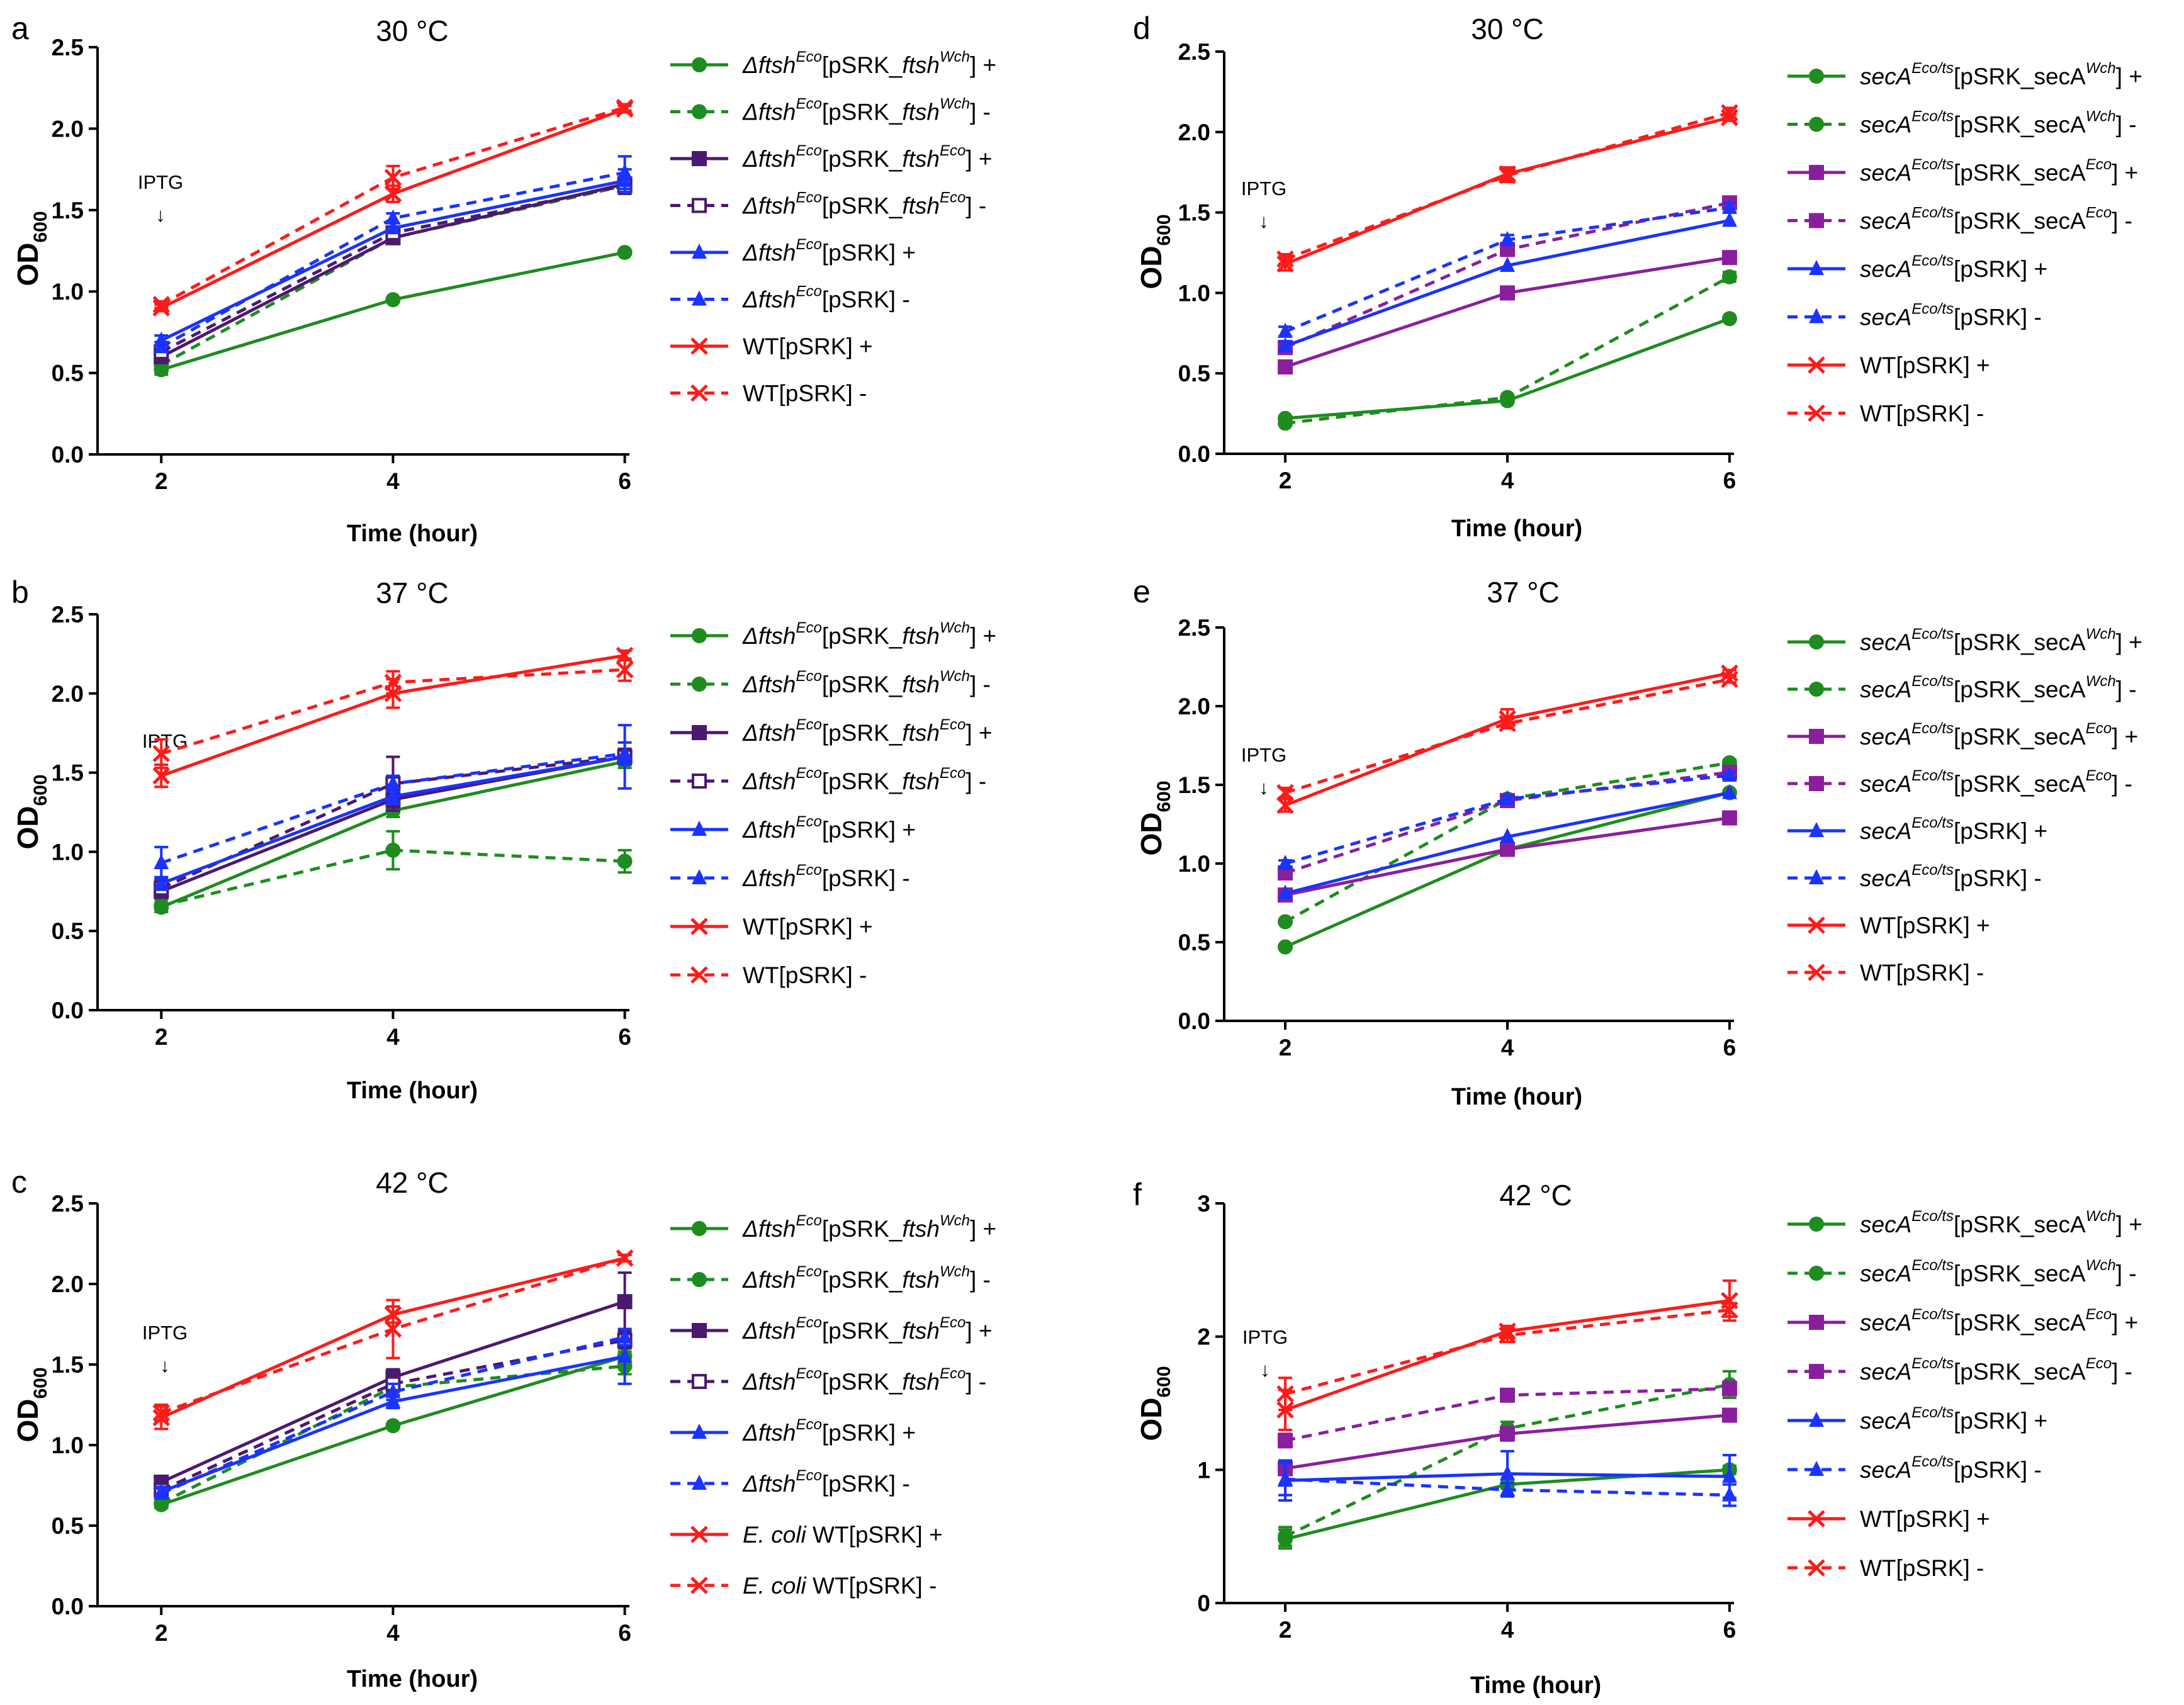 Image resolution: width=2184 pixels, height=1705 pixels. What do you see at coordinates (864, 779) in the screenshot?
I see `legend-label: ΔftshEco[pSRK_ftshEco] -` at bounding box center [864, 779].